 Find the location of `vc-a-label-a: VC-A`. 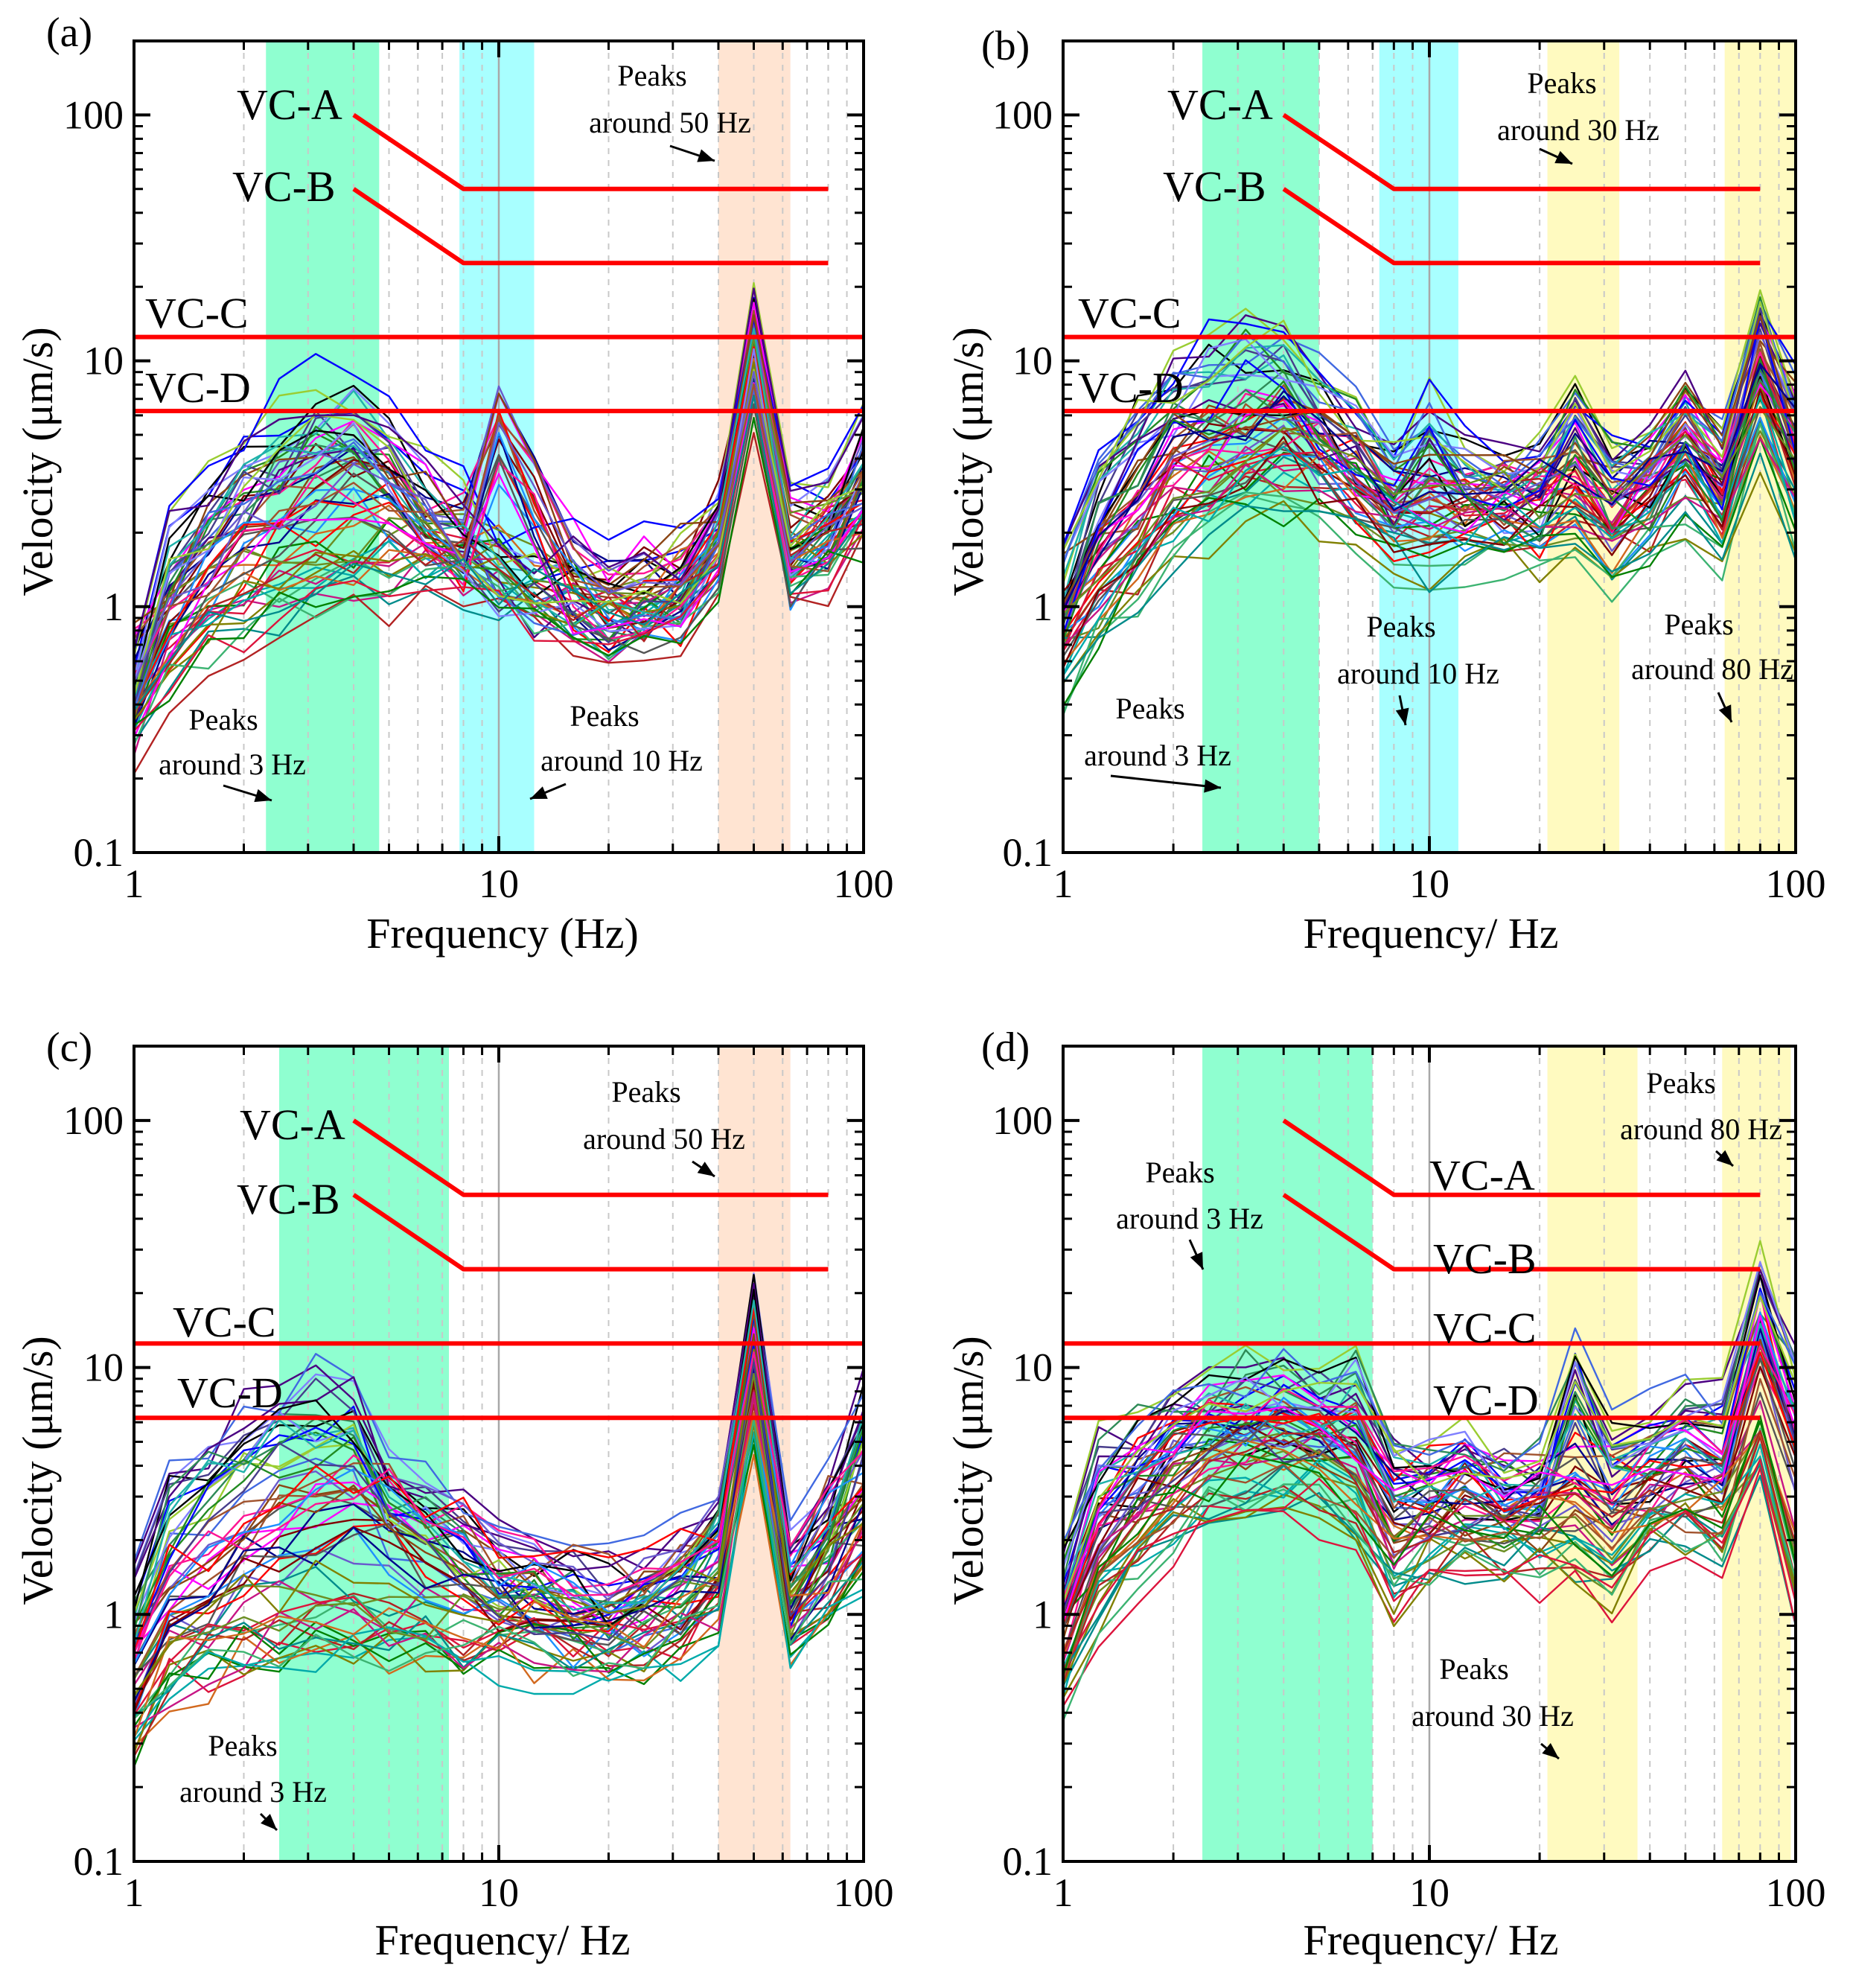

vc-a-label-a: VC-A is located at coordinates (289, 105).